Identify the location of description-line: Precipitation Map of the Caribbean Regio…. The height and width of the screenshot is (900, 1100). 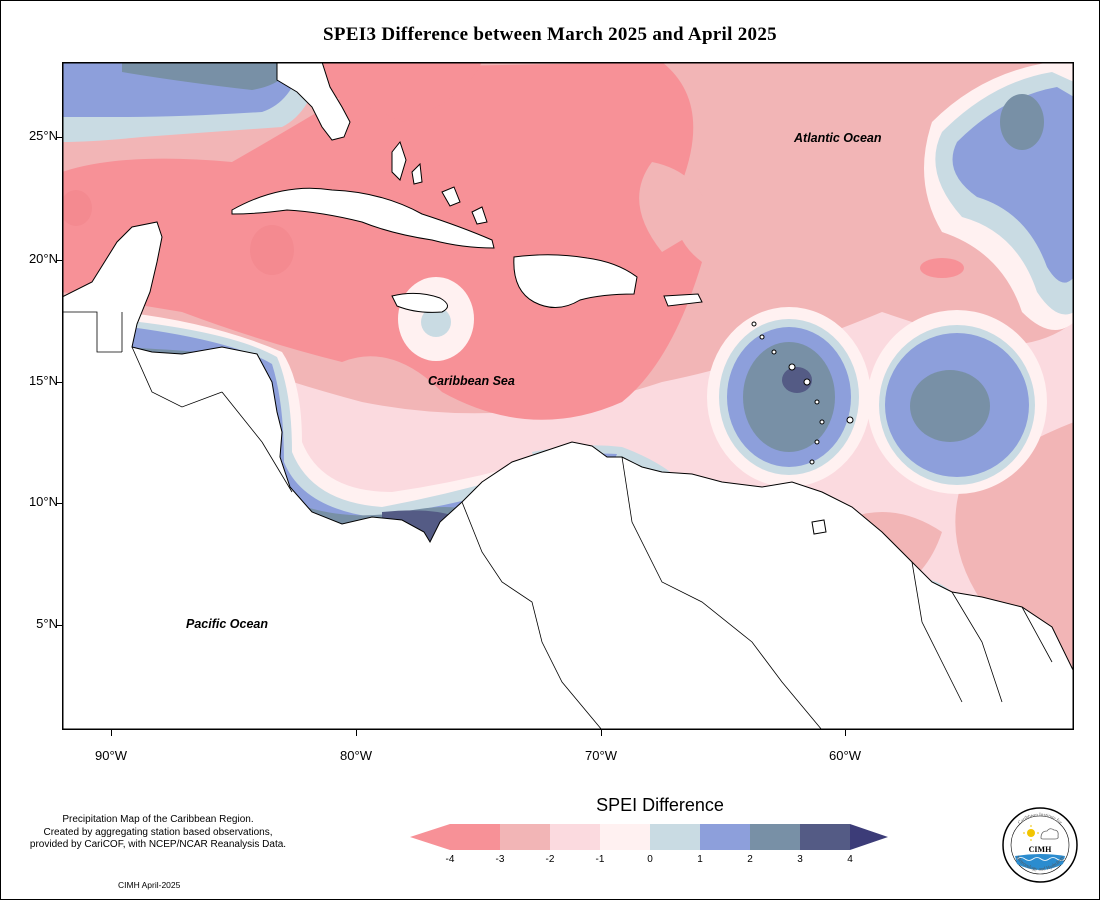
(158, 819).